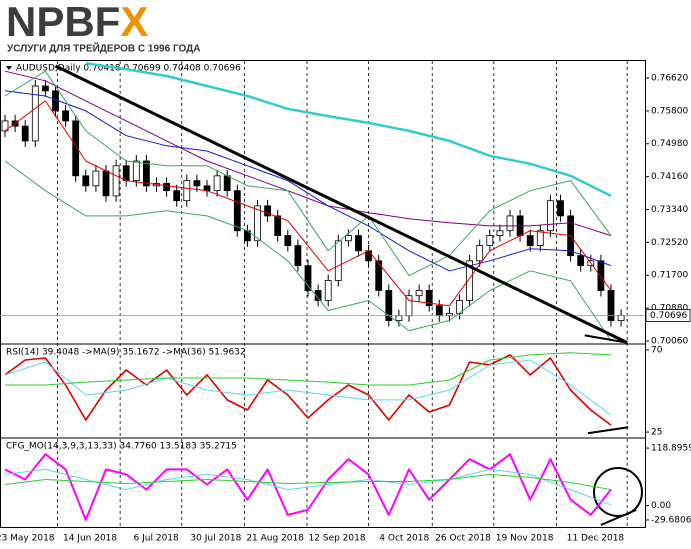 The image size is (691, 549). I want to click on x-tick-label: 19 Nov 2018, so click(525, 539).